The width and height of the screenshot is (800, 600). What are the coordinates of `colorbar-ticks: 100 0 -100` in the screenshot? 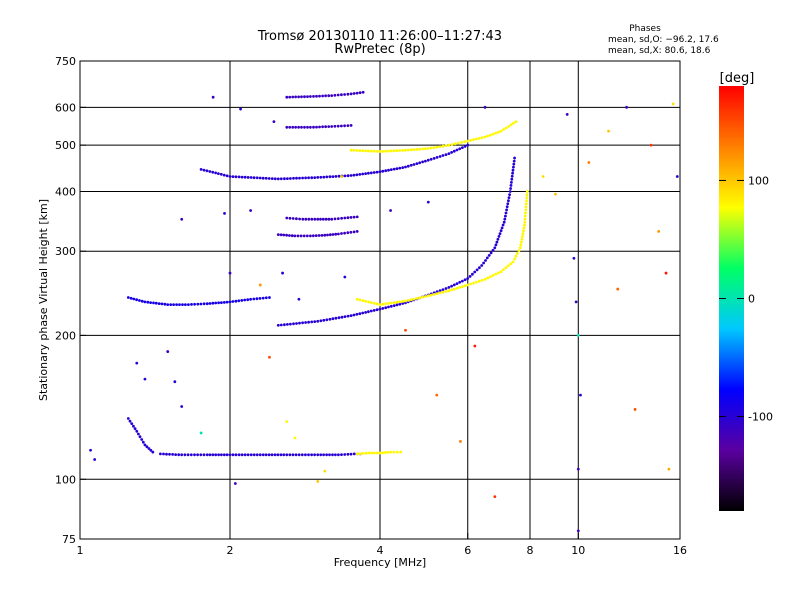 It's located at (746, 299).